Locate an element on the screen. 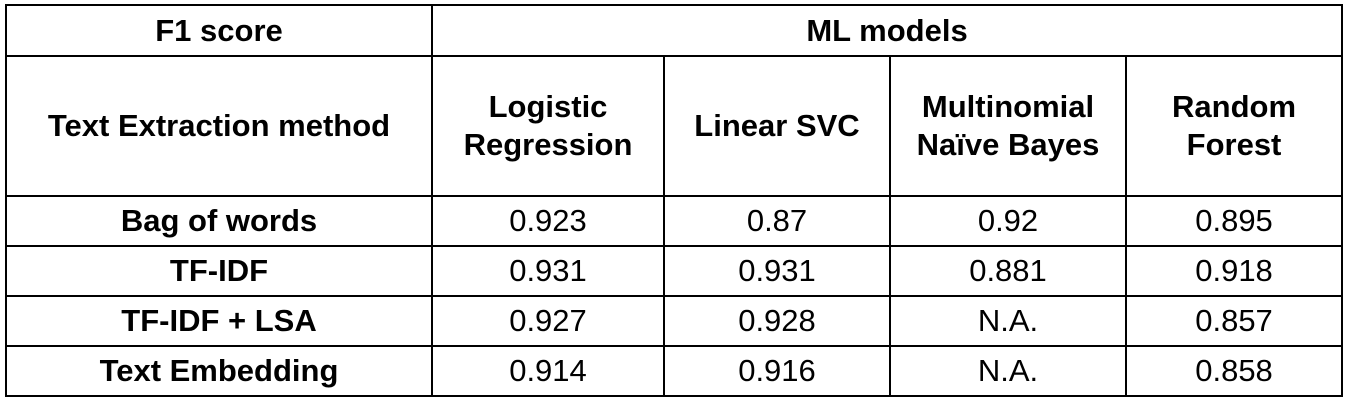  table-row: TF-IDF 0.931 0.931 0.881 0.918 is located at coordinates (674, 271).